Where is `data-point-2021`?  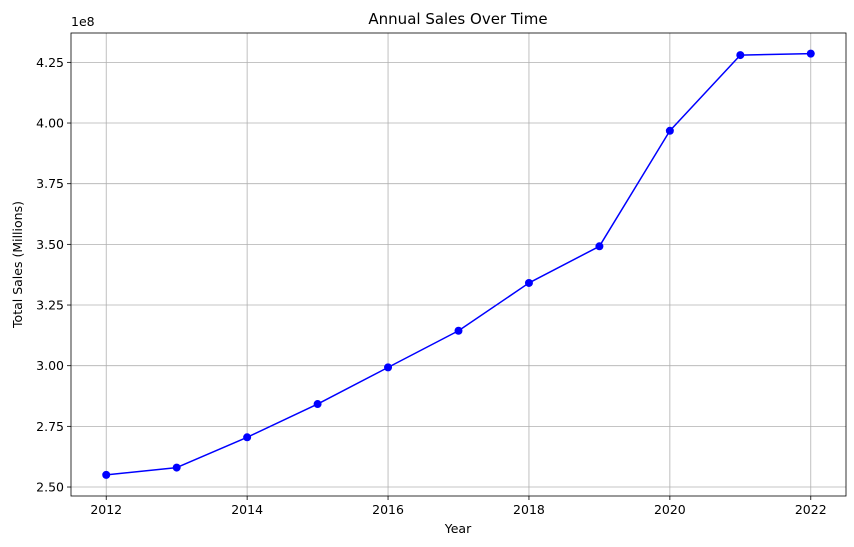
data-point-2021 is located at coordinates (740, 55).